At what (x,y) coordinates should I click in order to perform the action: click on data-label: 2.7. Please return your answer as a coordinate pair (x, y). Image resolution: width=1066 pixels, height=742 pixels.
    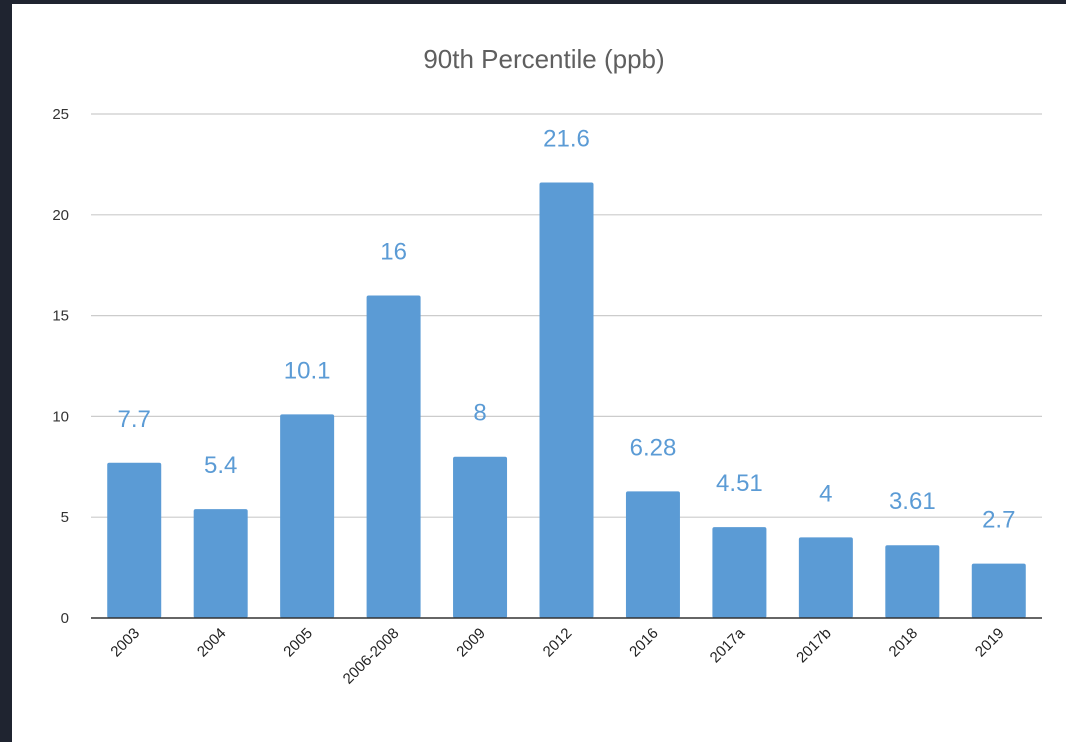
    Looking at the image, I should click on (998, 520).